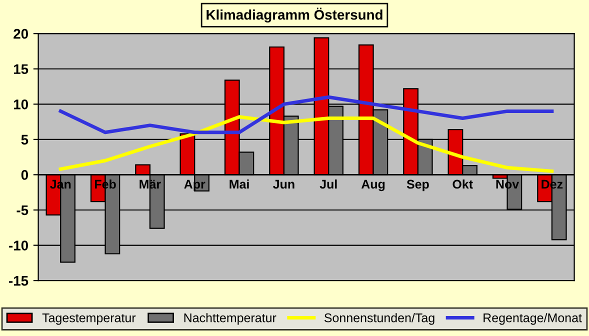 The width and height of the screenshot is (589, 336). I want to click on x-tick-label: Sep, so click(417, 186).